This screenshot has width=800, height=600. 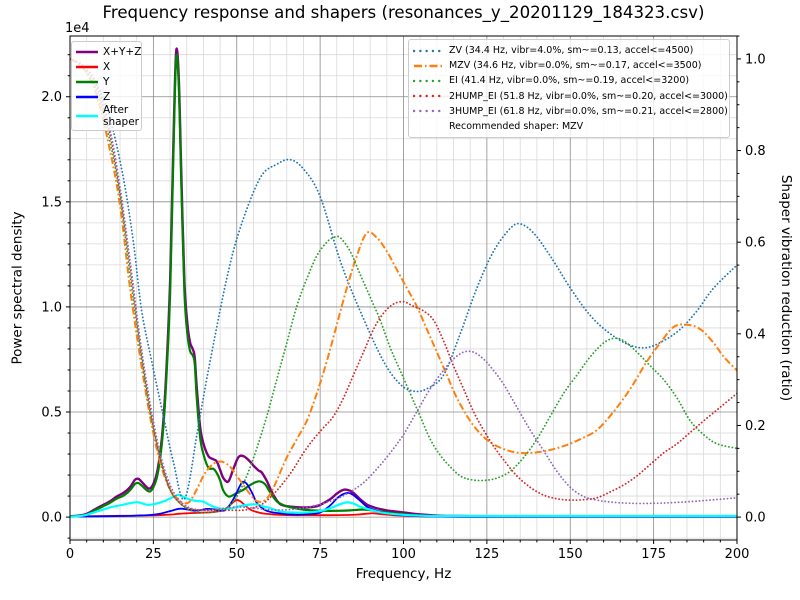 I want to click on legend-line-sample-y, so click(x=87, y=82).